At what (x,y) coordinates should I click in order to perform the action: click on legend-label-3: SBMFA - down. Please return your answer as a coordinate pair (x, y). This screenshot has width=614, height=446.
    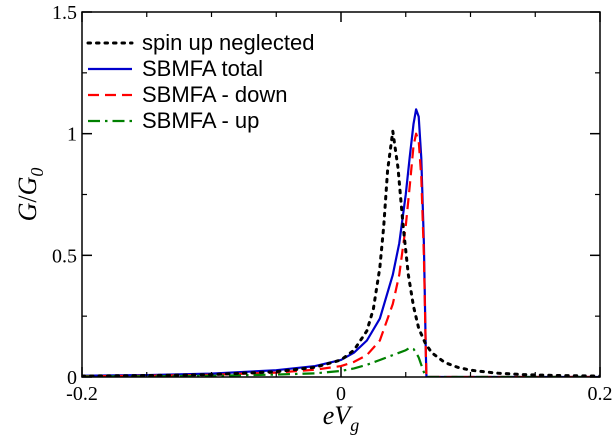
    Looking at the image, I should click on (215, 94).